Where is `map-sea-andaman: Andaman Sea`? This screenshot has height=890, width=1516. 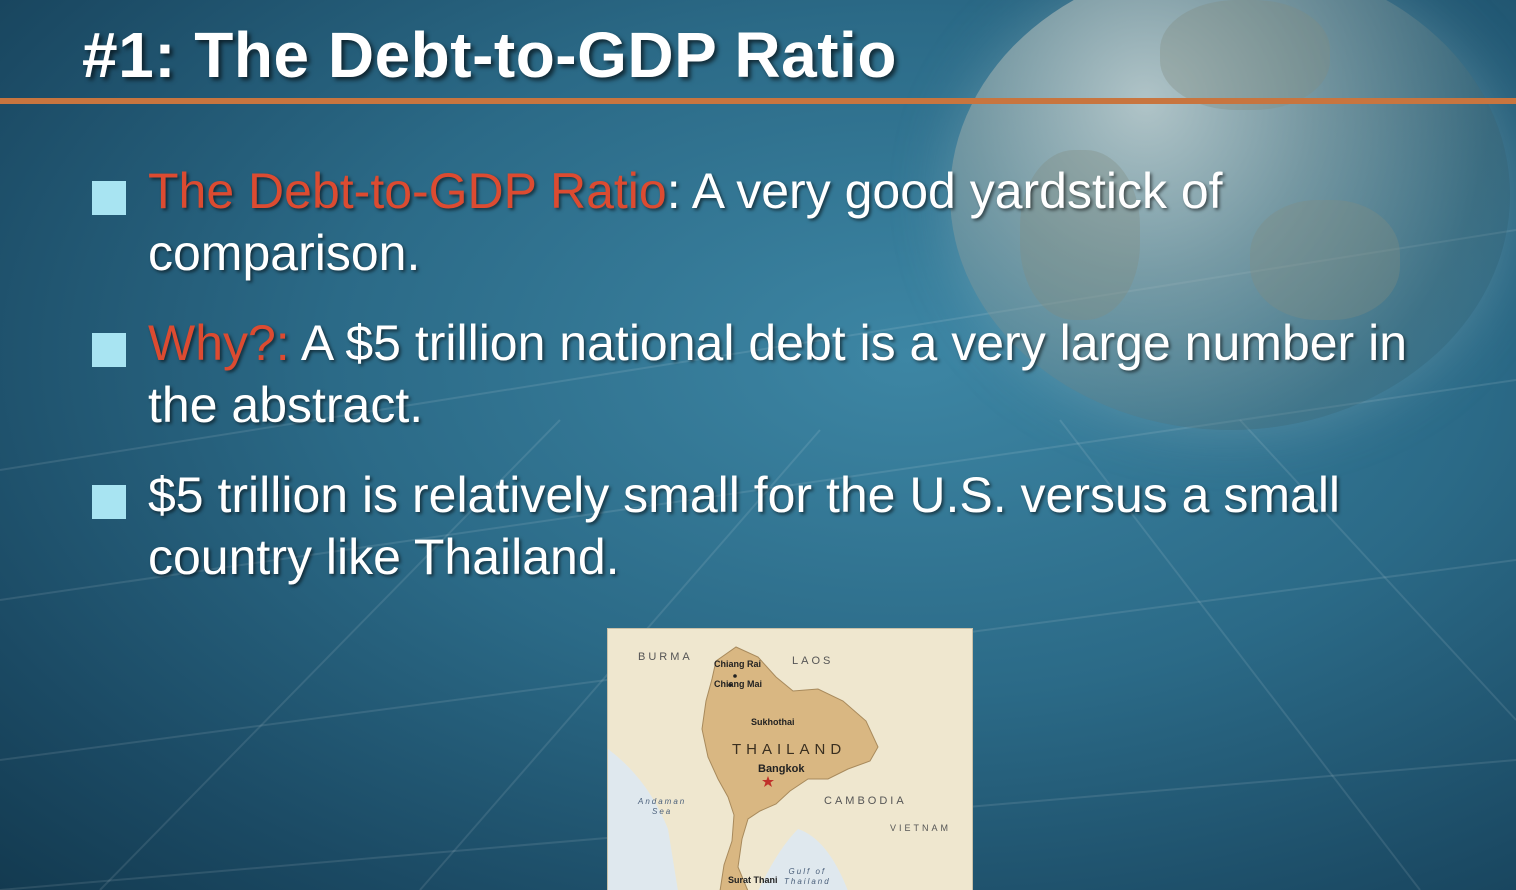
map-sea-andaman: Andaman Sea is located at coordinates (662, 807).